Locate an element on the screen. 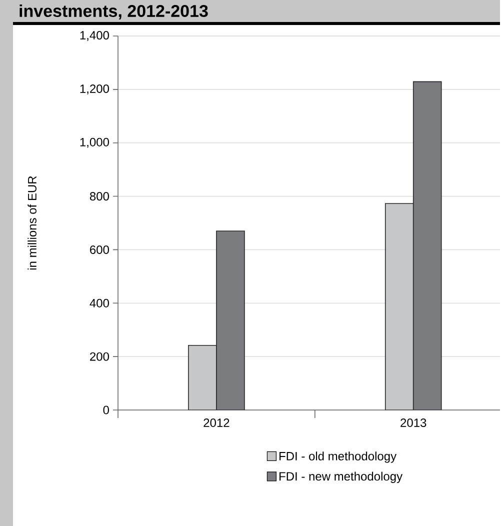  y-tick-label: 1,200 is located at coordinates (95, 89).